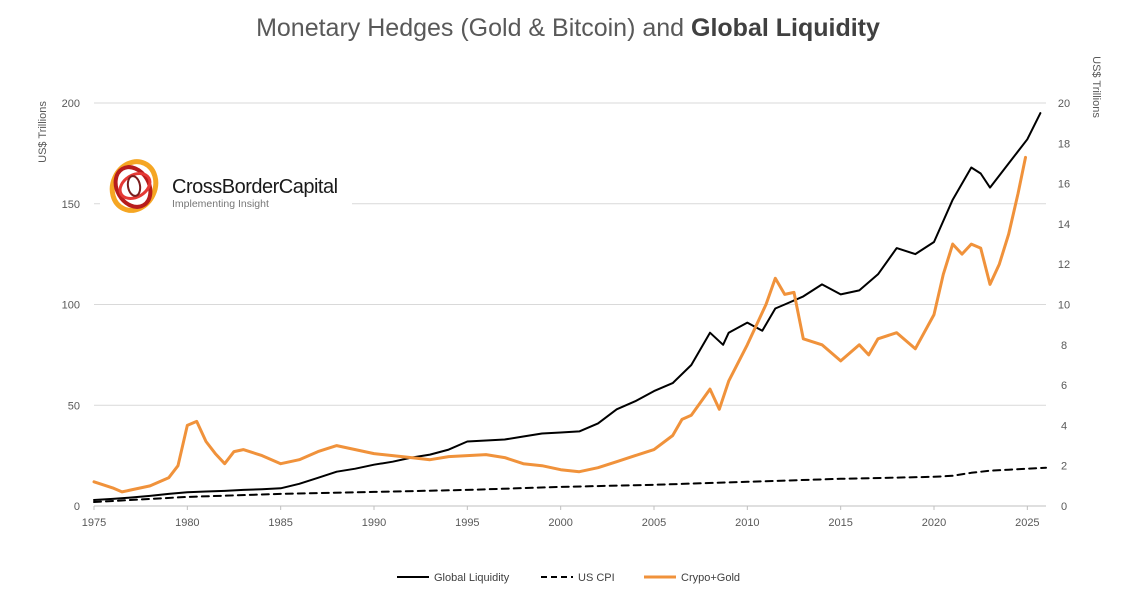  Describe the element at coordinates (134, 186) in the screenshot. I see `logo-swirl-icon` at that location.